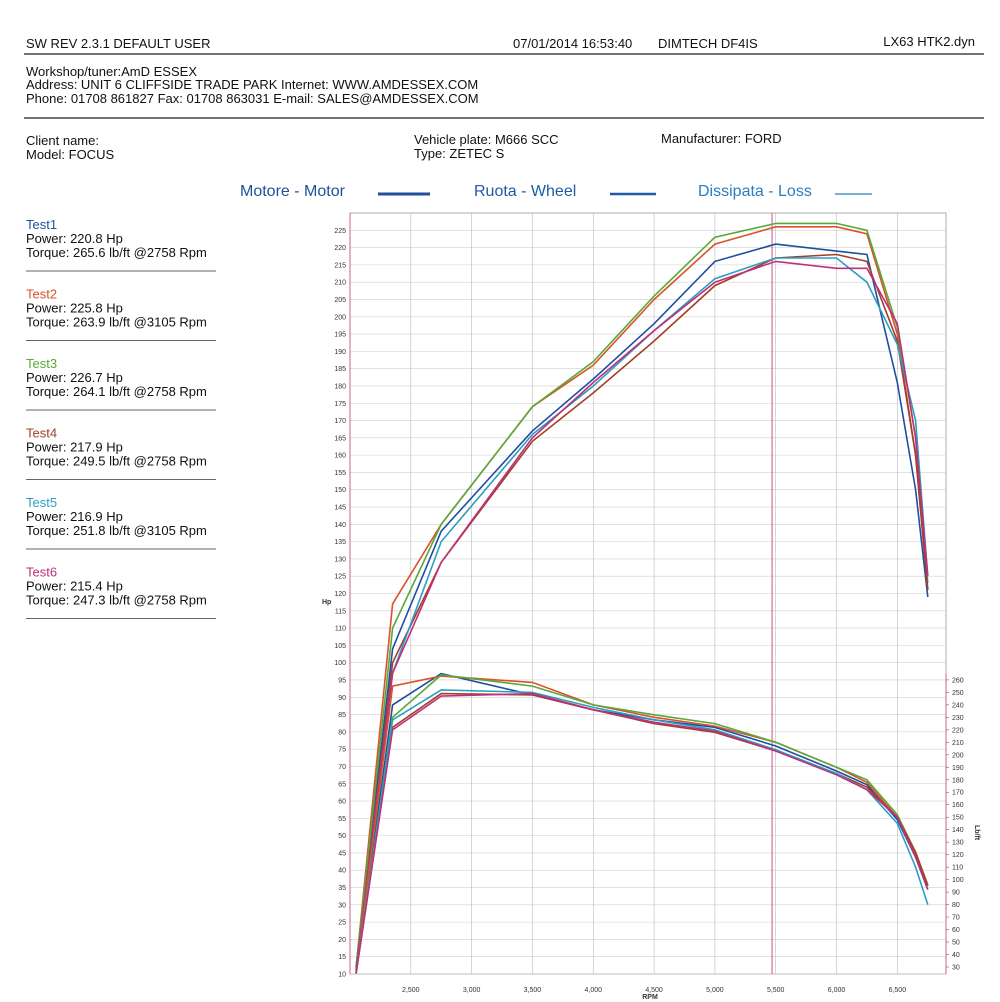  What do you see at coordinates (340, 352) in the screenshot?
I see `y-tick-label: 190` at bounding box center [340, 352].